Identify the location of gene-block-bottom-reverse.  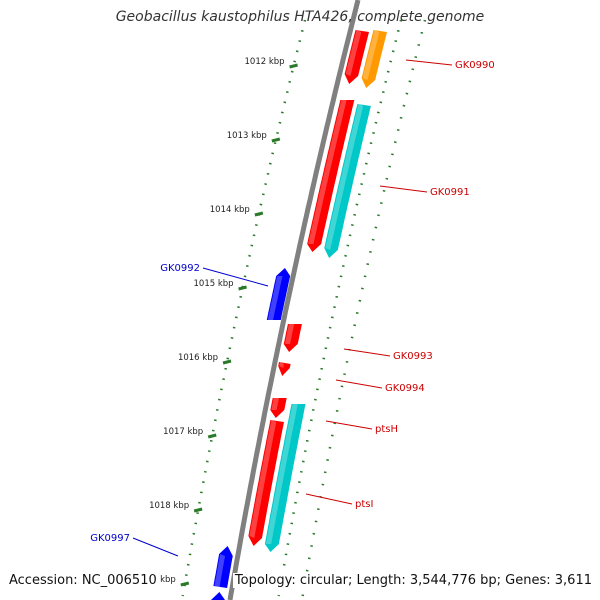
(218, 596).